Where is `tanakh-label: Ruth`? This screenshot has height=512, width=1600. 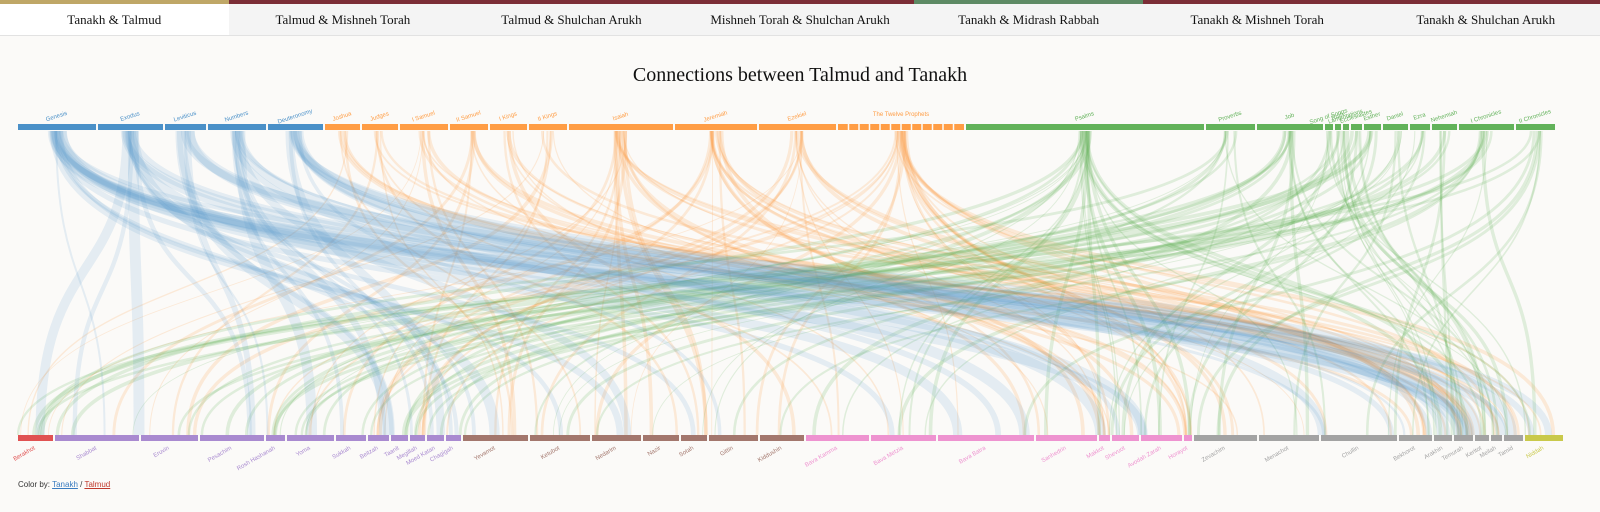
tanakh-label: Ruth is located at coordinates (1338, 117).